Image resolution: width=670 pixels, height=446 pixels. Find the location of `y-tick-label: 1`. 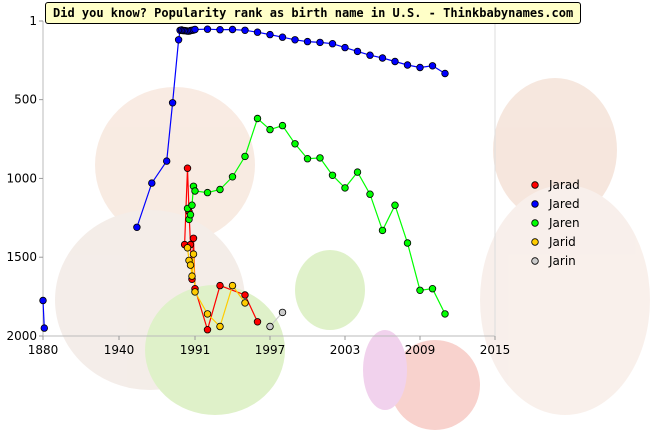

y-tick-label: 1 is located at coordinates (33, 21).